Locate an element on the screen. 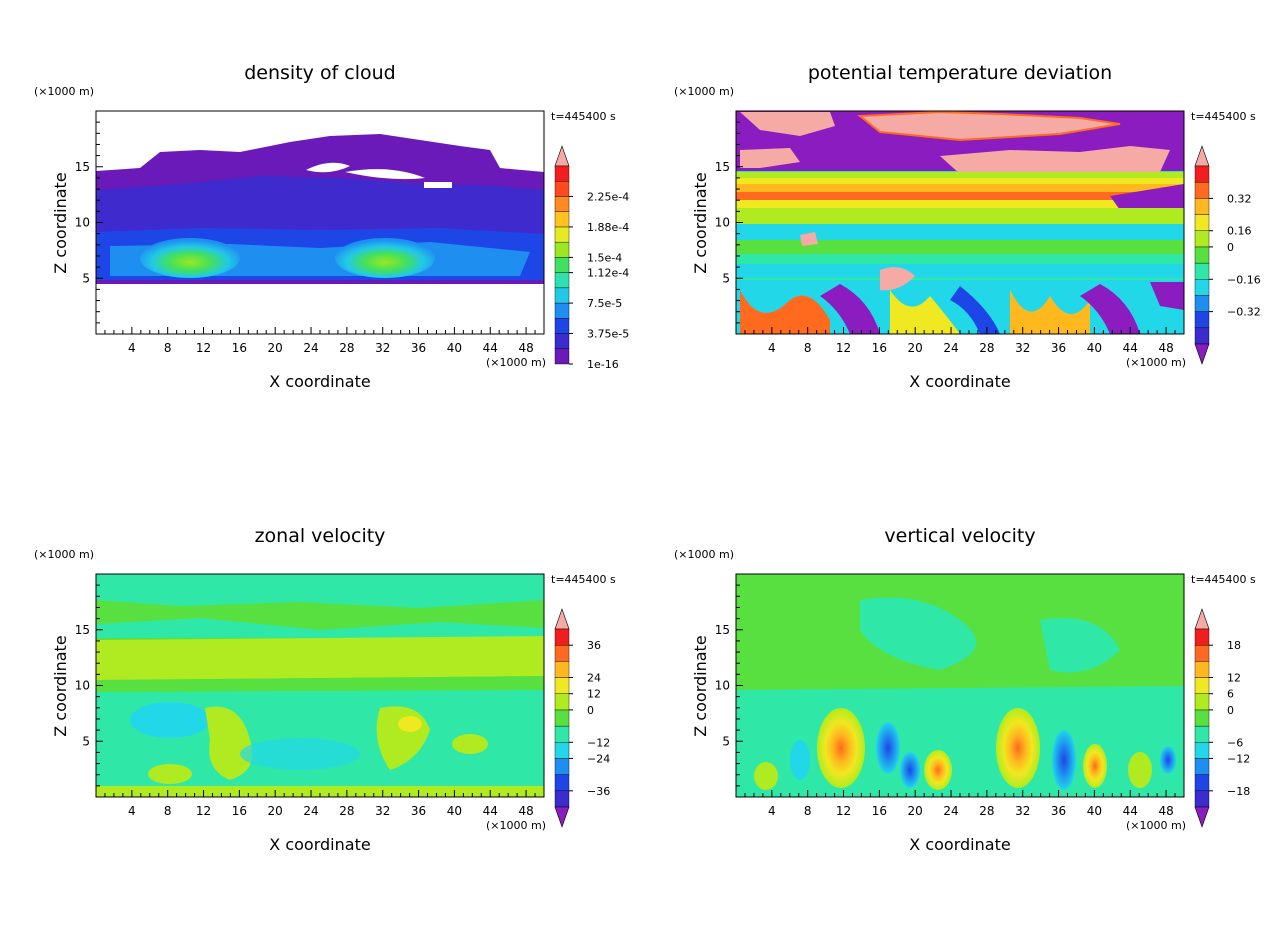 The width and height of the screenshot is (1280, 926). colorbar-label: 1.88e-4 is located at coordinates (608, 227).